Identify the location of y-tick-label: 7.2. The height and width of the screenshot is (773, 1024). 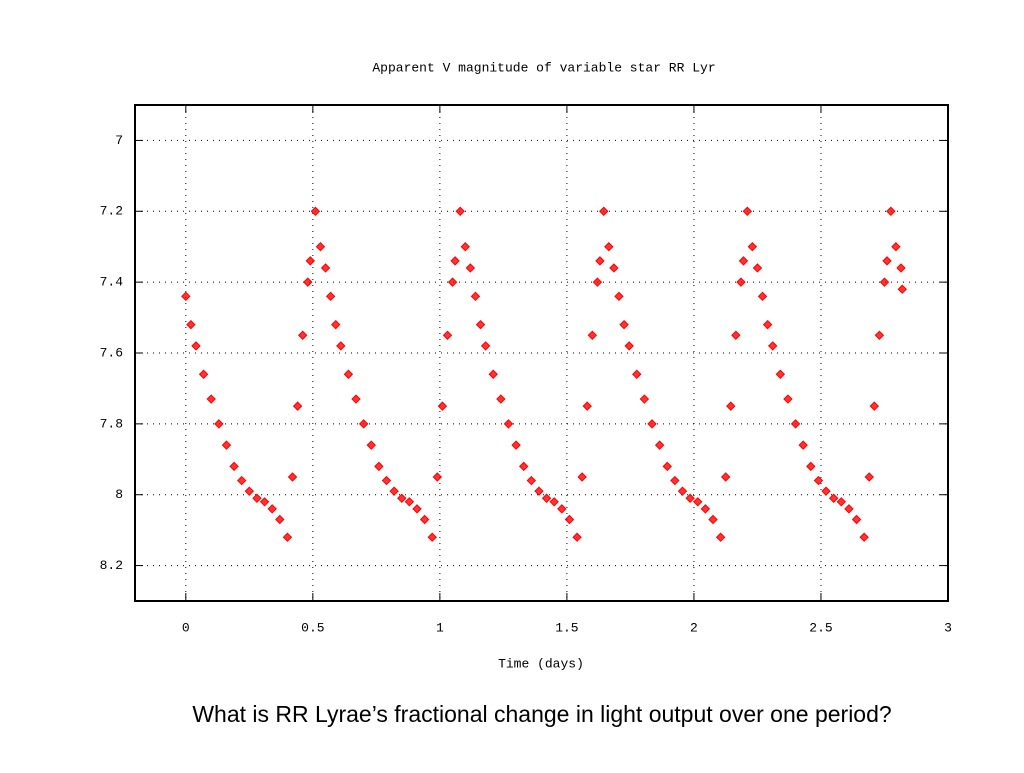
(111, 211).